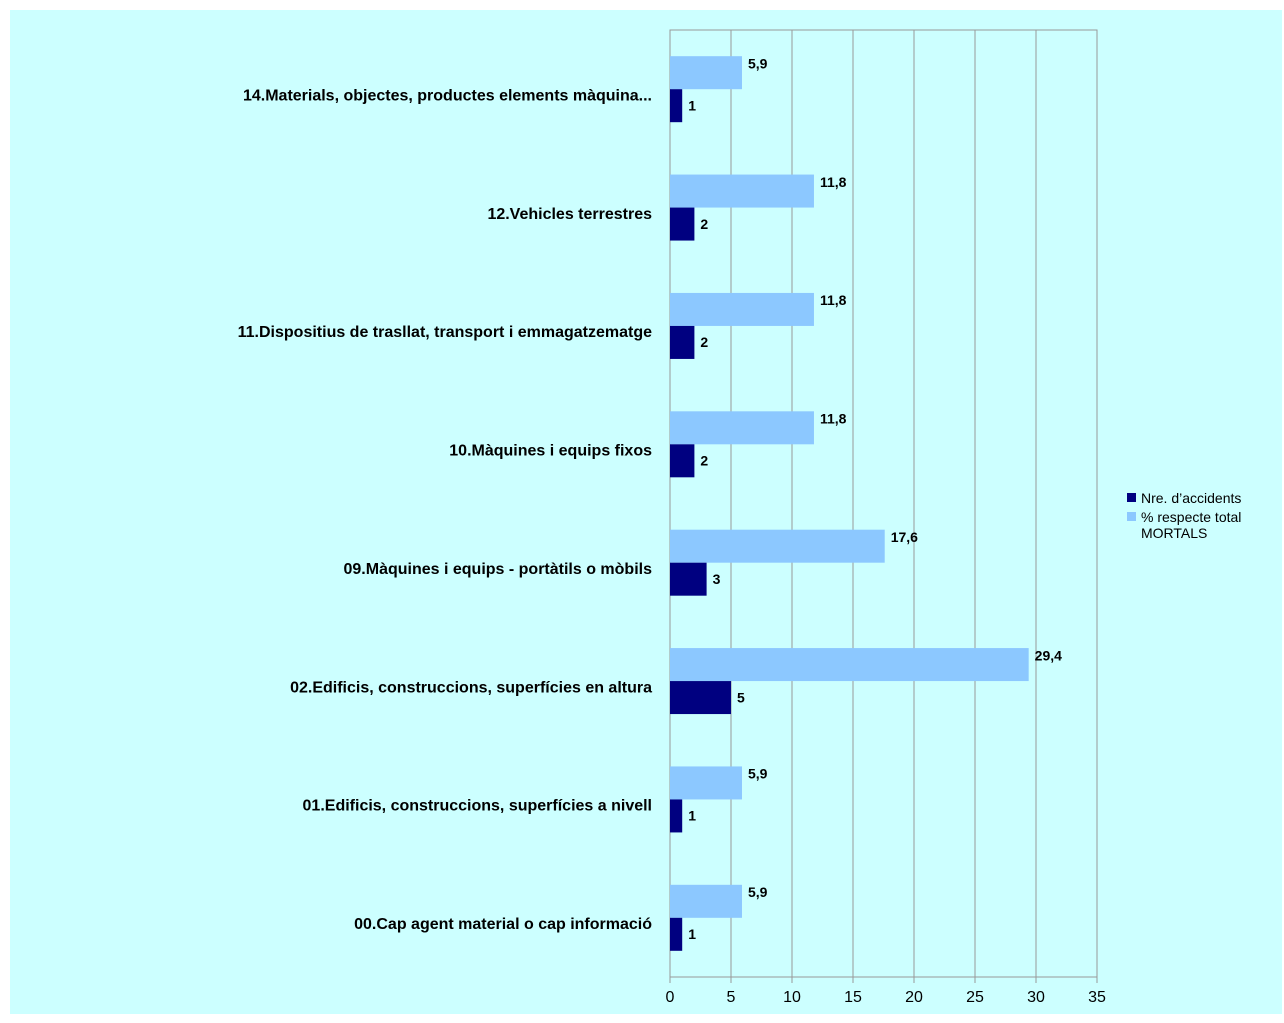 This screenshot has height=1023, width=1284. Describe the element at coordinates (569, 214) in the screenshot. I see `y-tick-label: 12.Vehicles terrestres` at that location.